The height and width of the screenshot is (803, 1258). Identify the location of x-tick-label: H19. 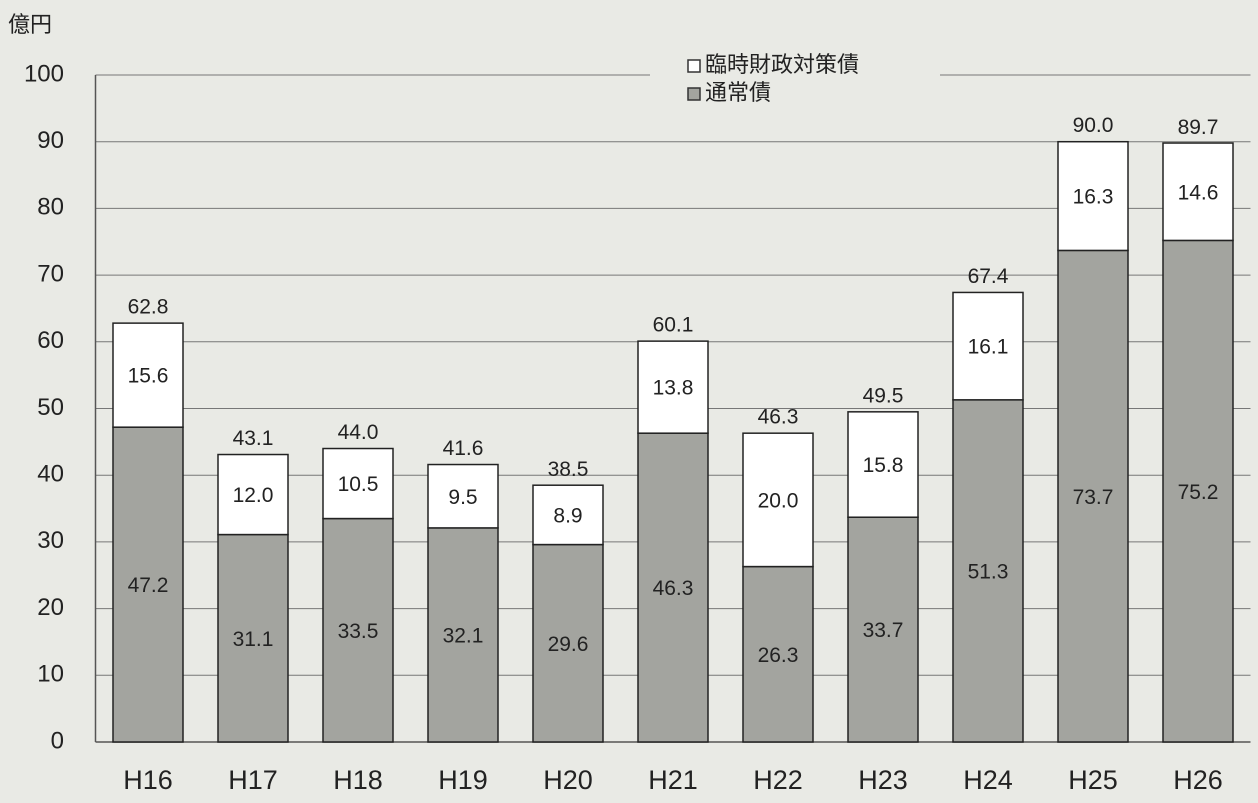
(463, 780).